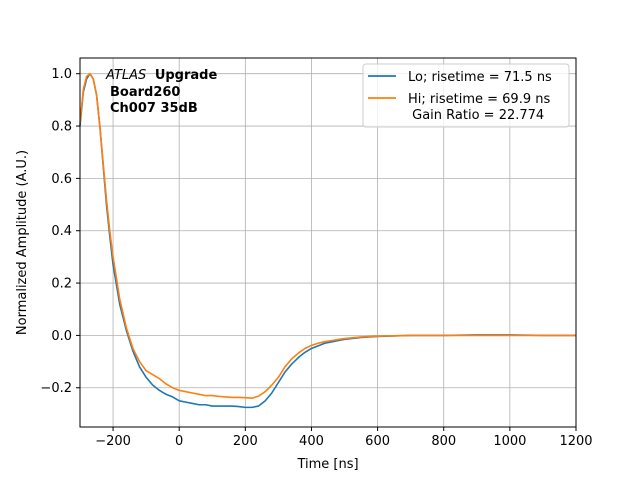 This screenshot has height=480, width=640. I want to click on y-tick-label-4: 0.6, so click(61, 179).